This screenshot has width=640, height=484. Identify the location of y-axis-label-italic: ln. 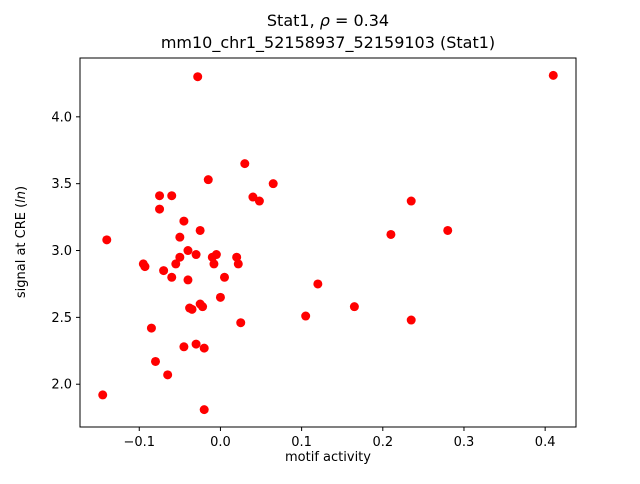
(21, 197).